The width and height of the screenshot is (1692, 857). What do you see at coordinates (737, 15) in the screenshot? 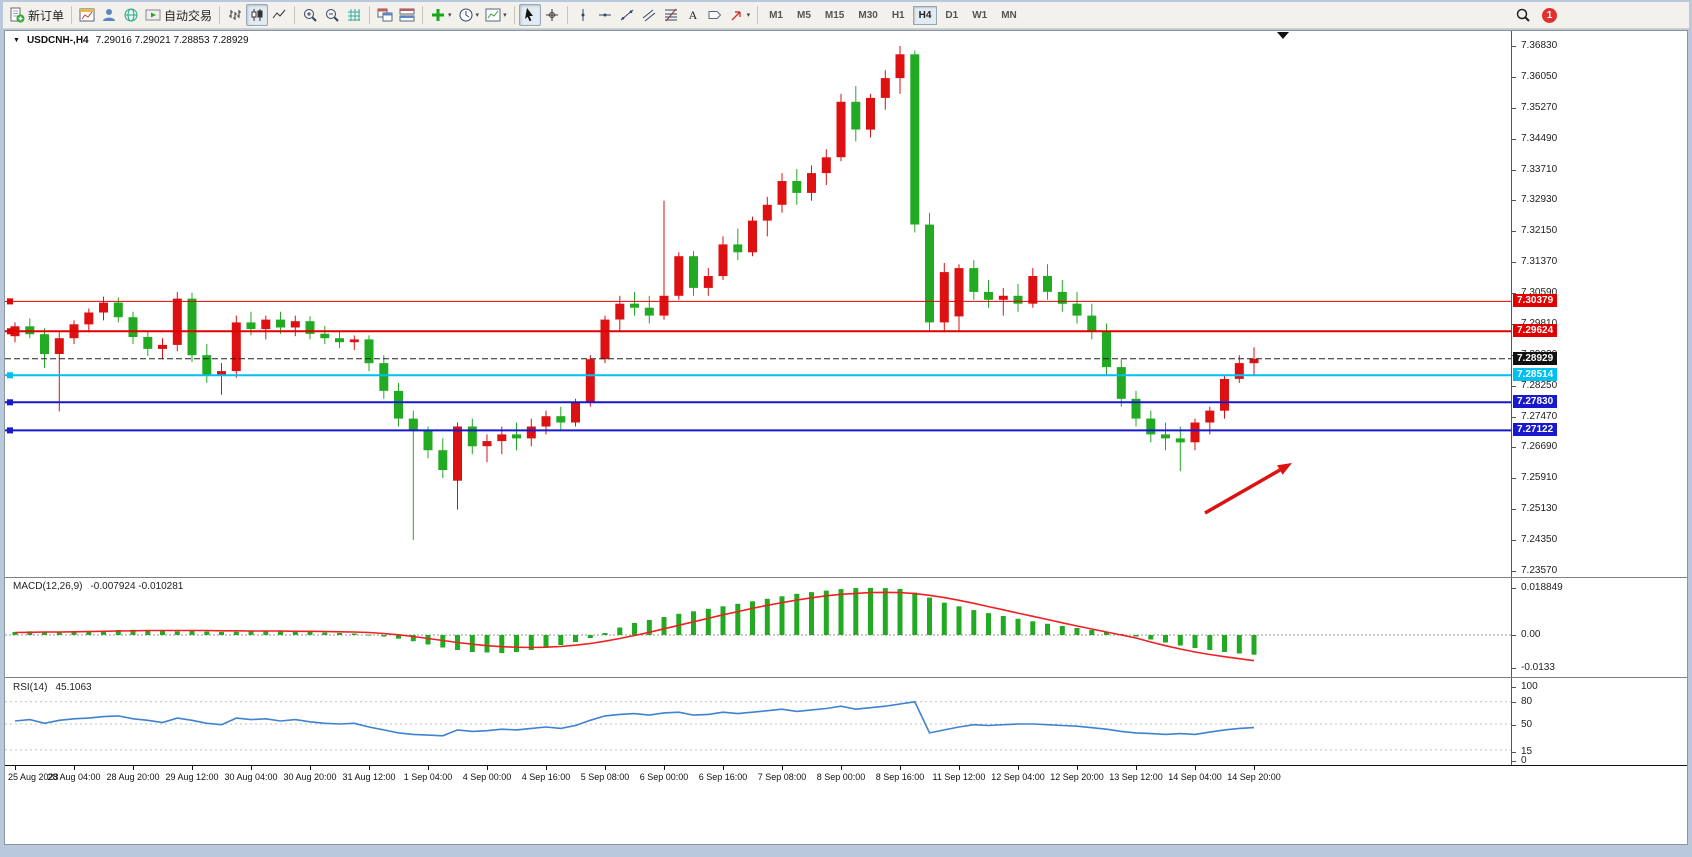
I see `arrow-tool-icon` at bounding box center [737, 15].